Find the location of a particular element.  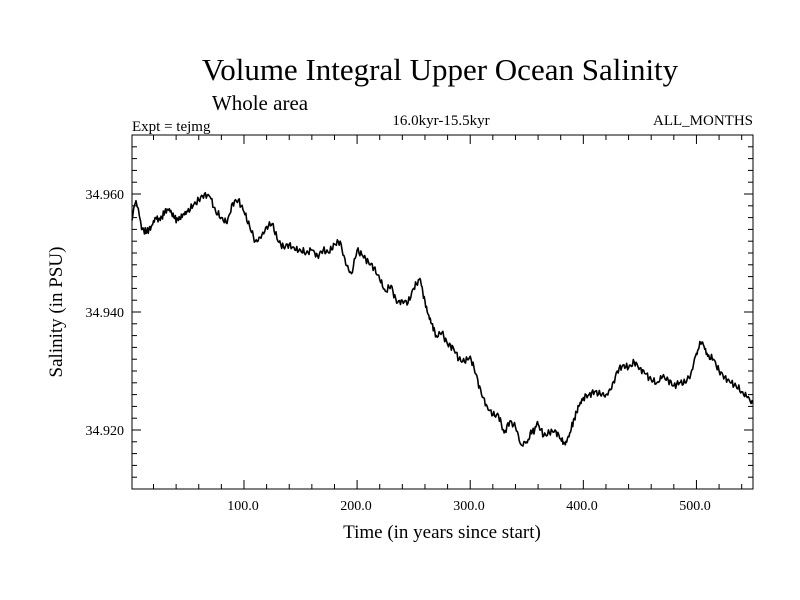

chart-subtitle: Whole area is located at coordinates (260, 103).